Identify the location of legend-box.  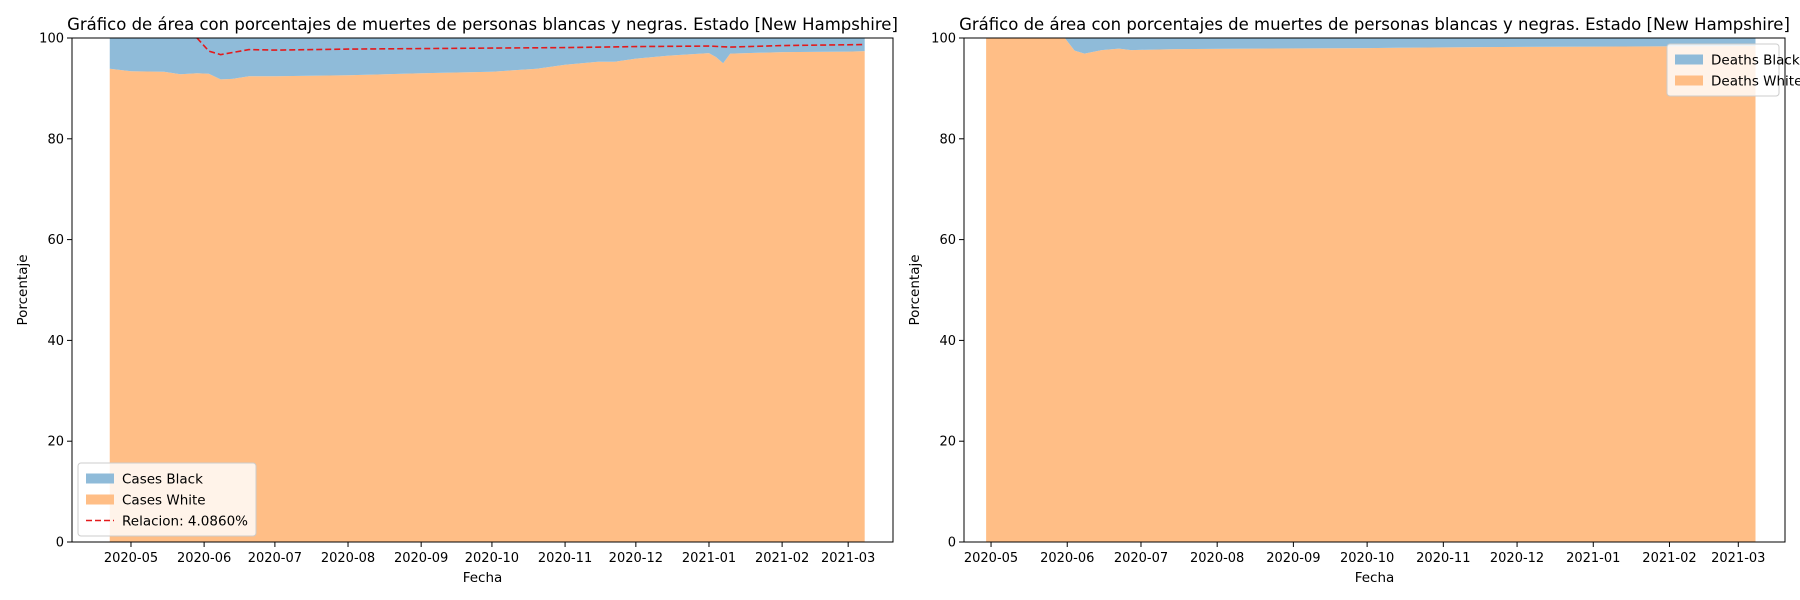
(167, 499).